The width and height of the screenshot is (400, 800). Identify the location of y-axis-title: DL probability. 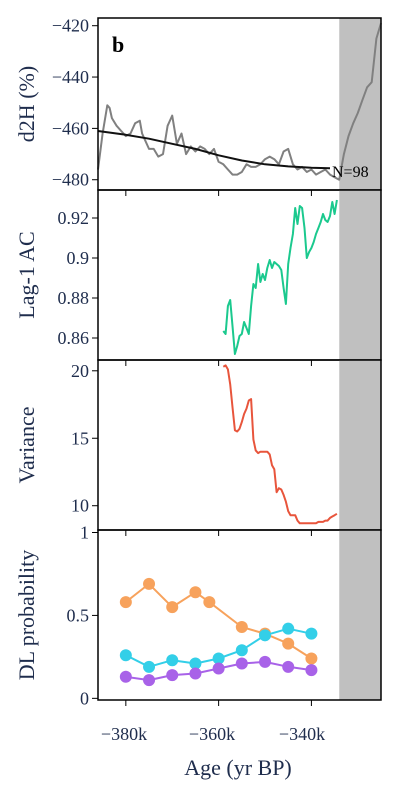
(26, 615).